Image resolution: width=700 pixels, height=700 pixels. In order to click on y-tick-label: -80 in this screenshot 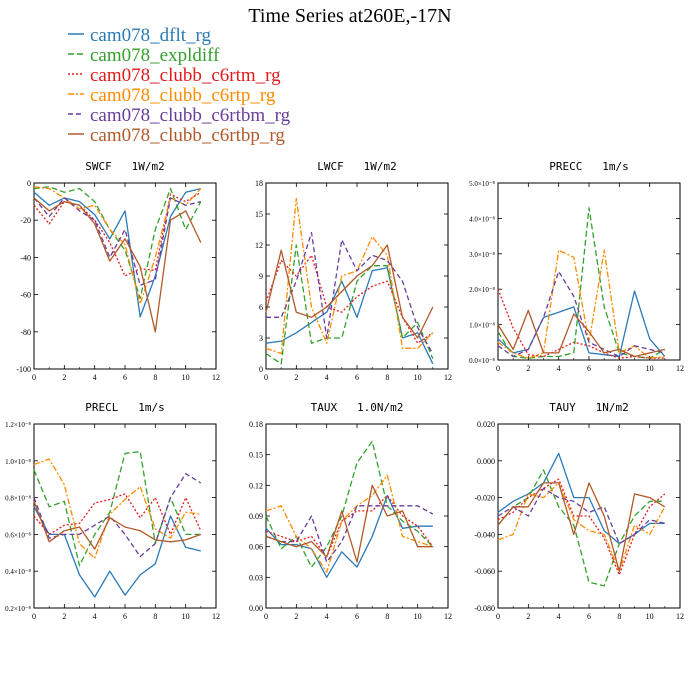, I will do `click(25, 332)`.